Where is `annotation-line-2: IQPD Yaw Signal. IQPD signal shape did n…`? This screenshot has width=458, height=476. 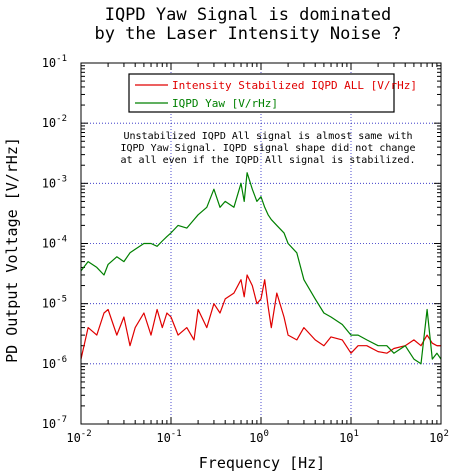 annotation-line-2: IQPD Yaw Signal. IQPD signal shape did n… is located at coordinates (267, 148).